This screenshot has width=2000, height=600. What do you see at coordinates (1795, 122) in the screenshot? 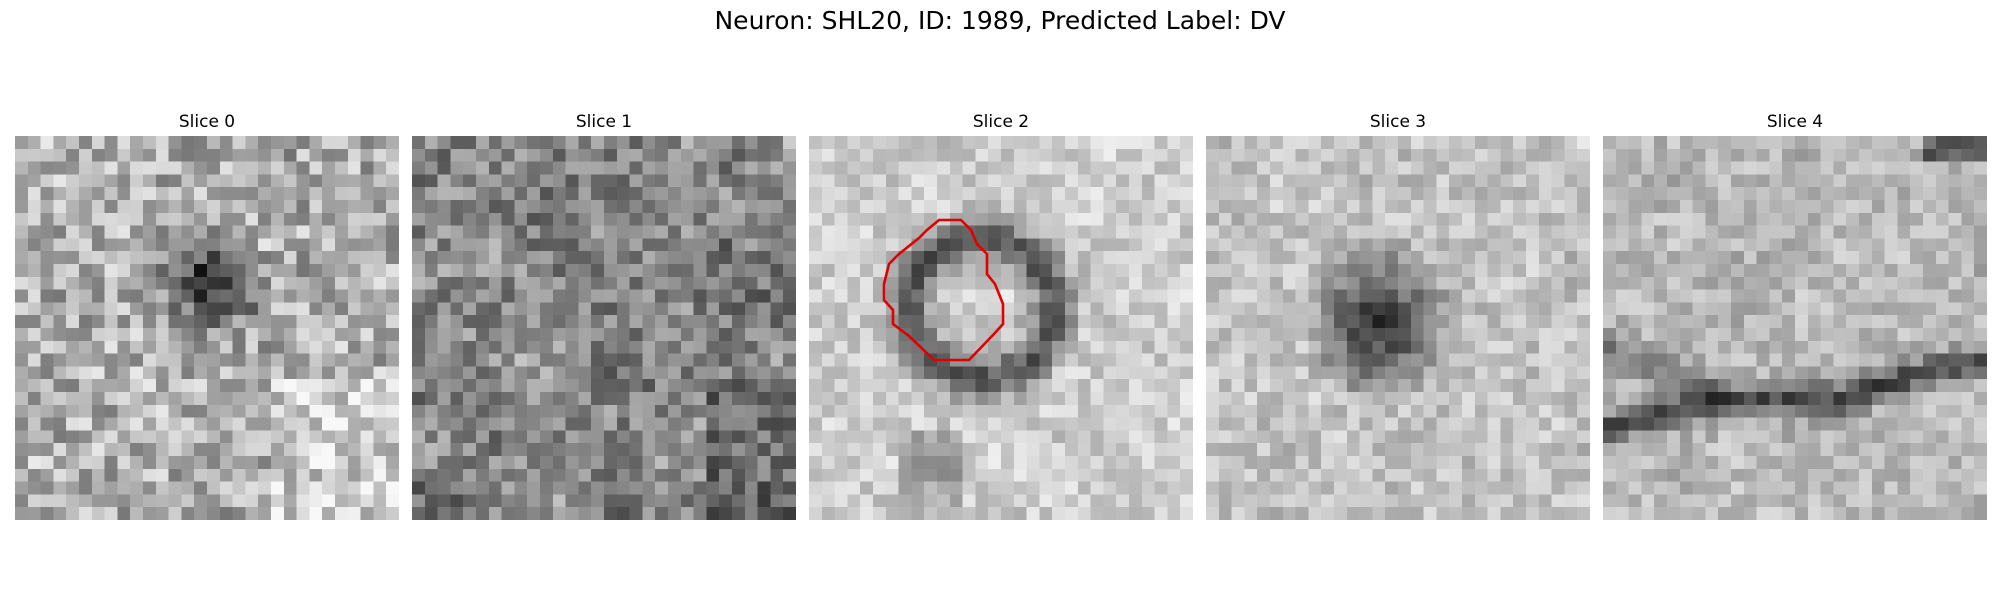
I see `slice-title: Slice 4` at bounding box center [1795, 122].